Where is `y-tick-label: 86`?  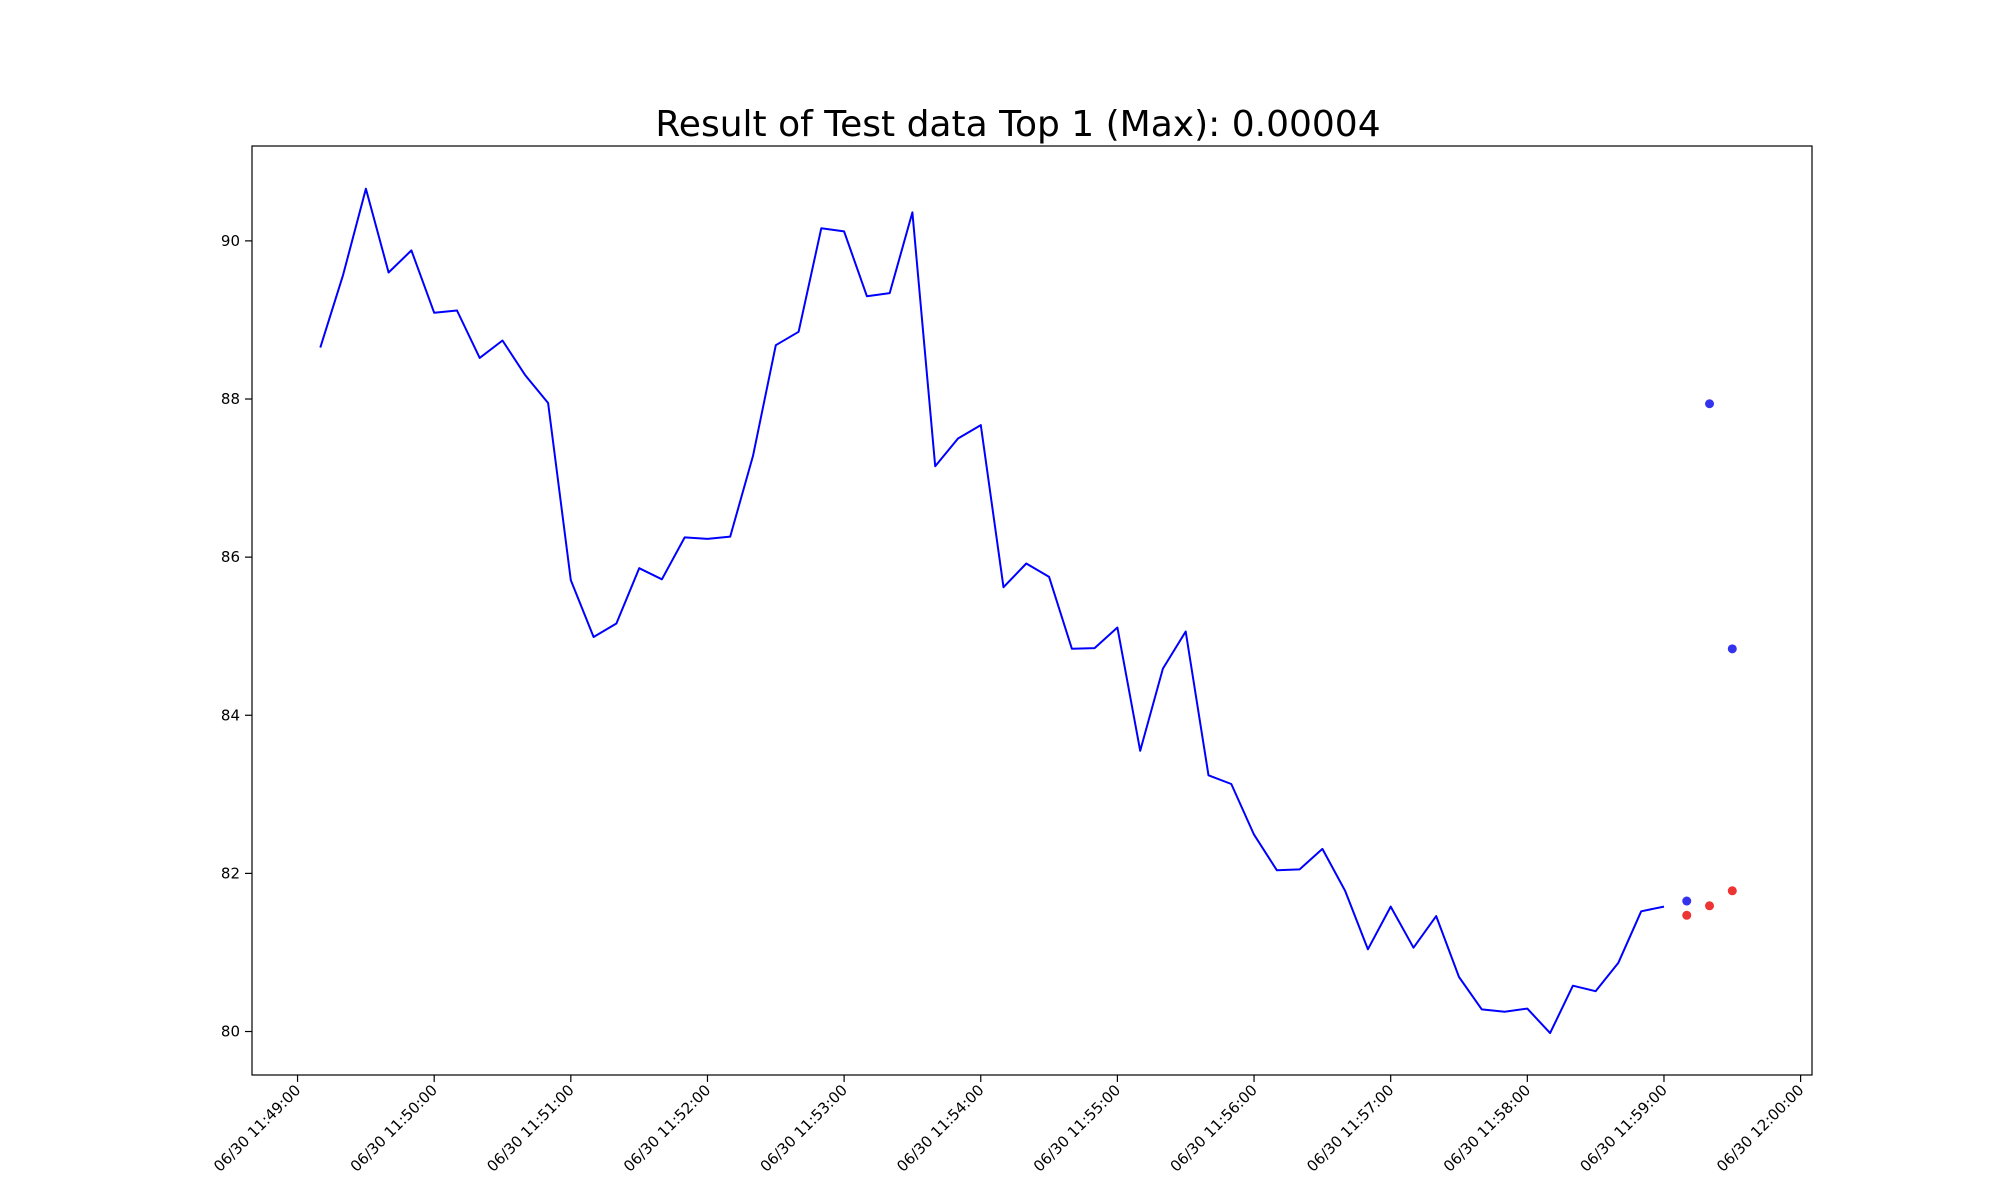
y-tick-label: 86 is located at coordinates (230, 557).